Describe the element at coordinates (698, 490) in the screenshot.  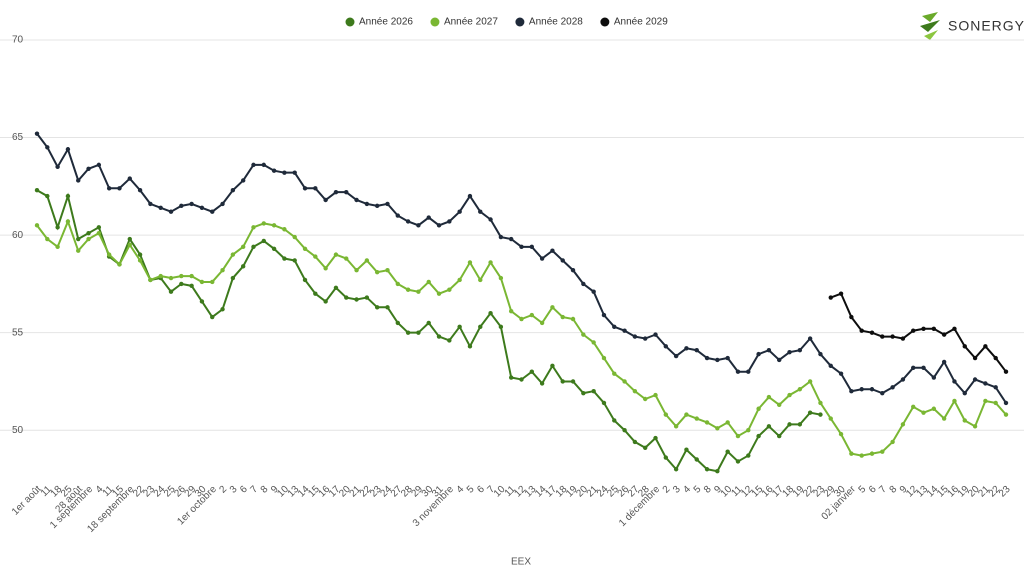
I see `x-tick-label: 5` at that location.